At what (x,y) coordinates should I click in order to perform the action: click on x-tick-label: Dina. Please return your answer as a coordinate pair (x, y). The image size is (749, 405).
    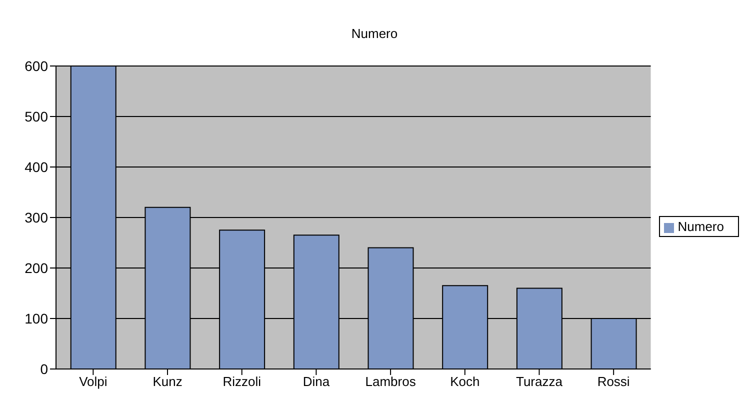
    Looking at the image, I should click on (316, 382).